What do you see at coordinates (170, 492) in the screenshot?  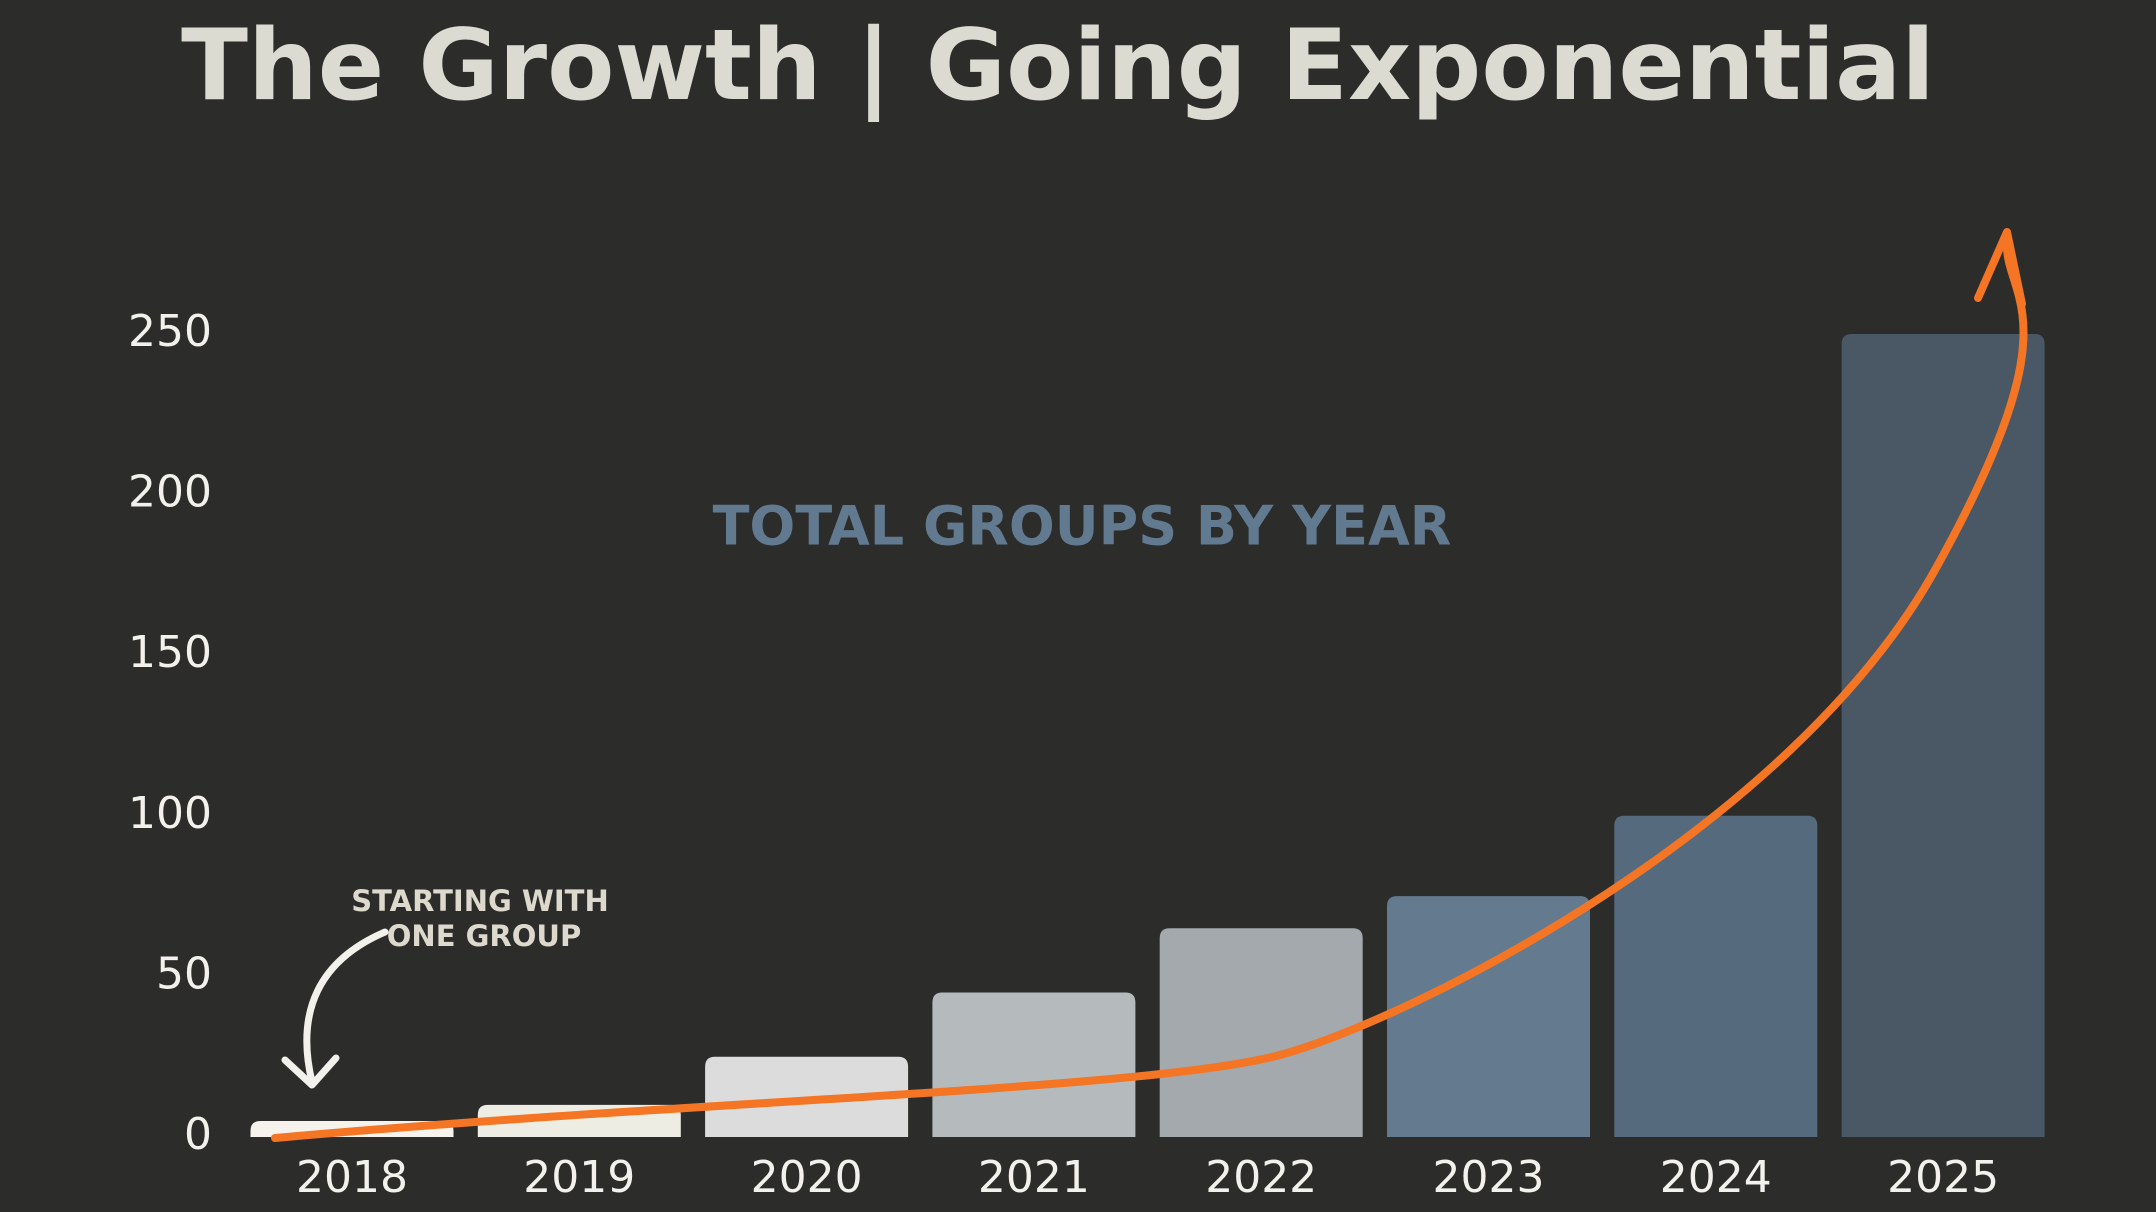 I see `y-tick-label: 200` at bounding box center [170, 492].